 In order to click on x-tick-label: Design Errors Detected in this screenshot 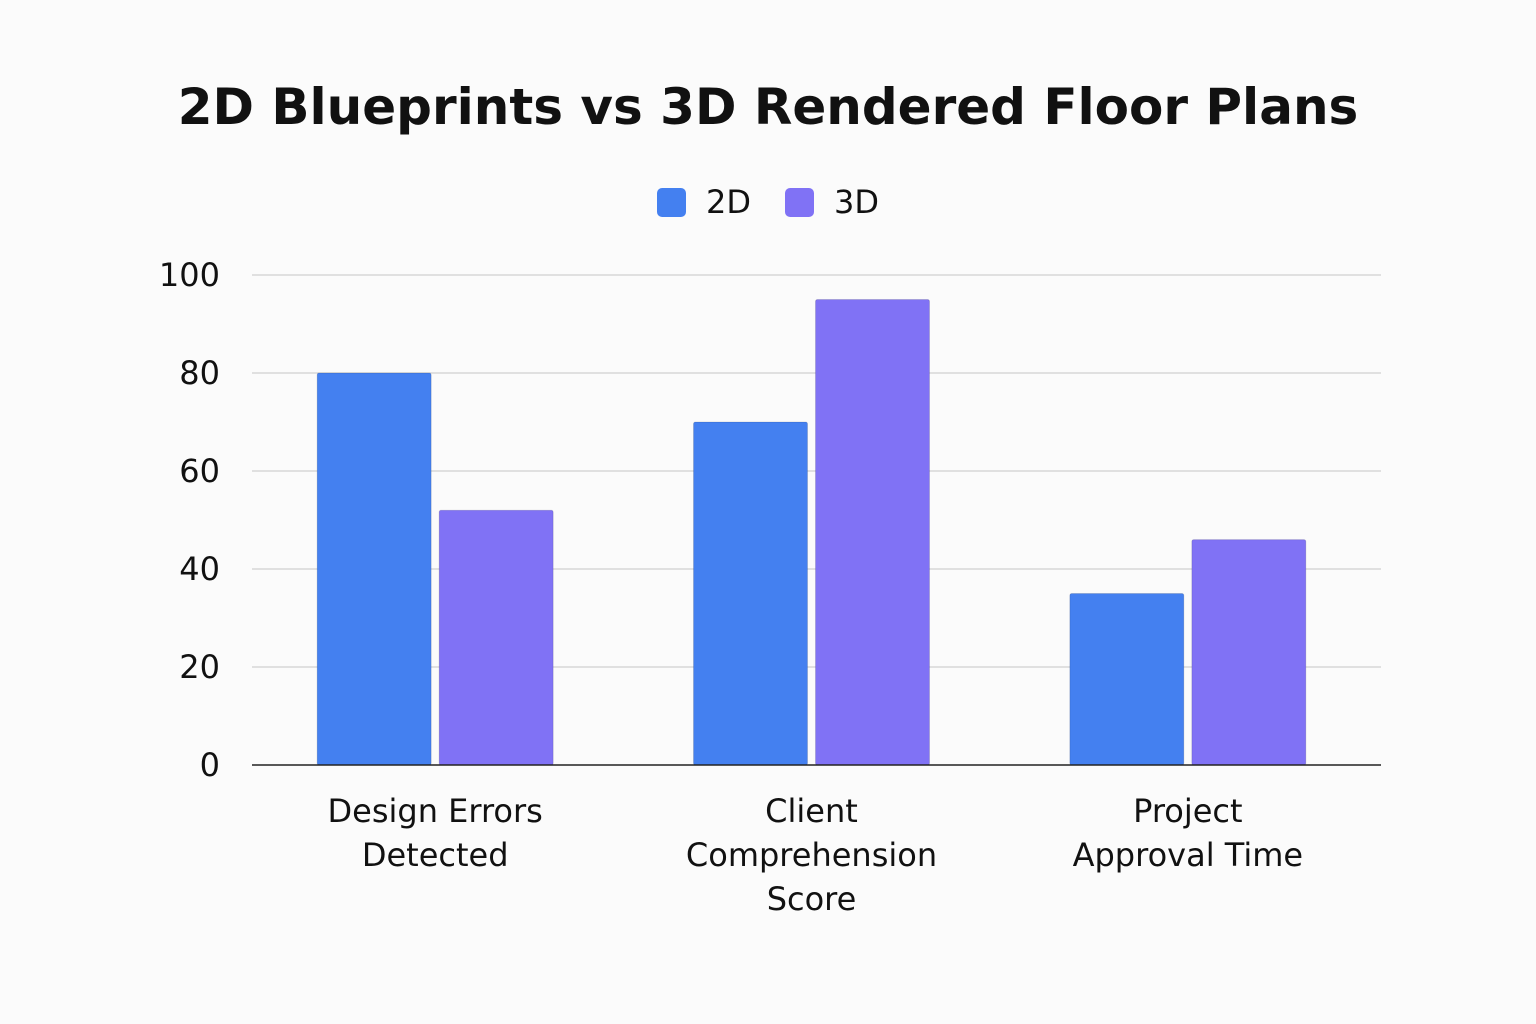, I will do `click(435, 833)`.